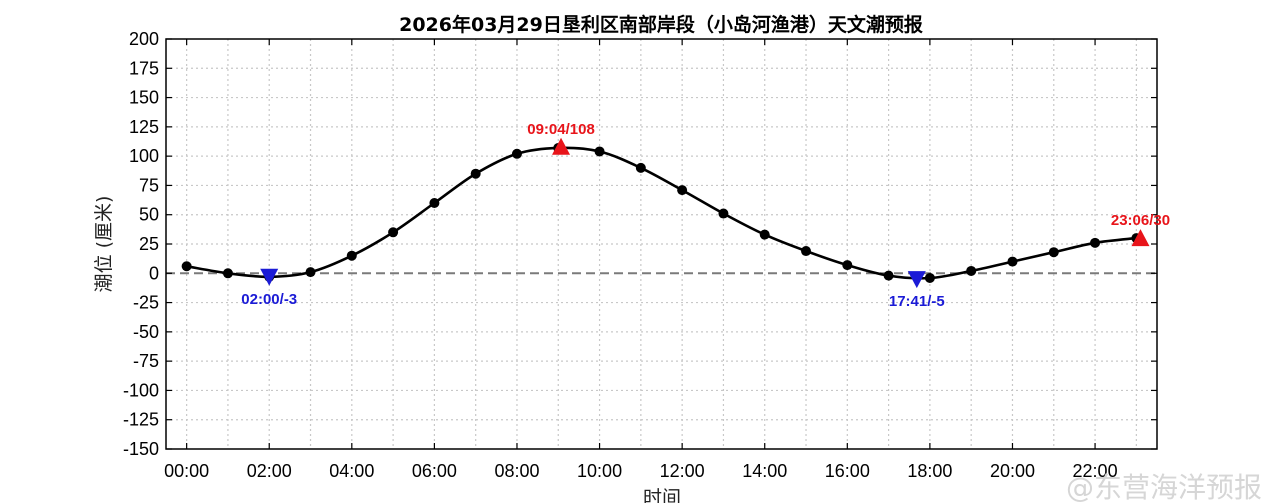  I want to click on x-tick-label: 22:00, so click(1095, 471).